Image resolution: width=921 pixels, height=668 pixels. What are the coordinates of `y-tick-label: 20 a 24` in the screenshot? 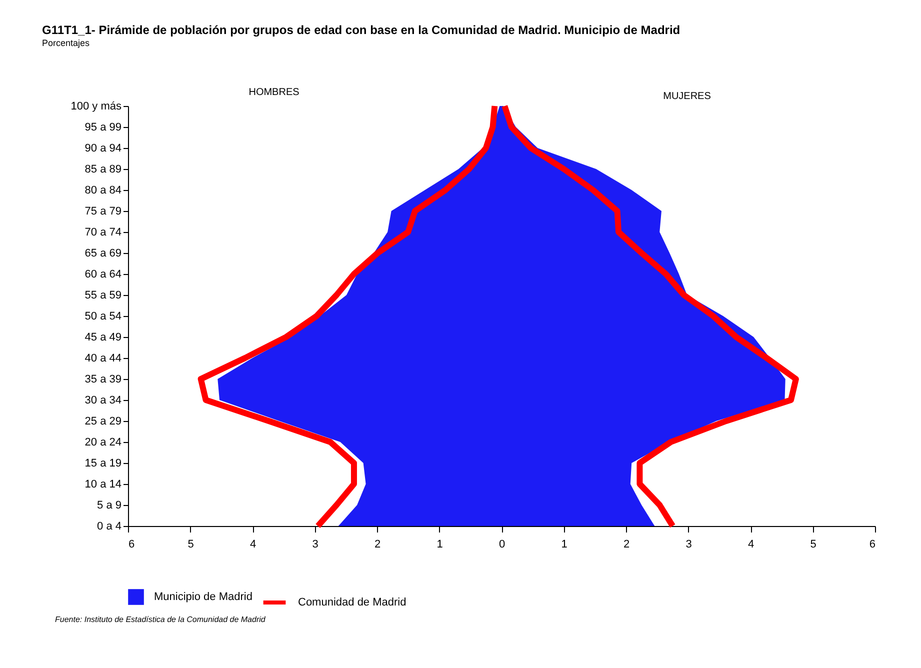 It's located at (103, 442).